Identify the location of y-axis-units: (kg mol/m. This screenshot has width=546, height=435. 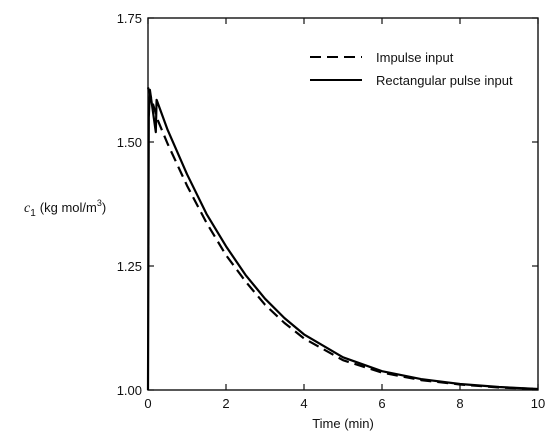
(68, 207).